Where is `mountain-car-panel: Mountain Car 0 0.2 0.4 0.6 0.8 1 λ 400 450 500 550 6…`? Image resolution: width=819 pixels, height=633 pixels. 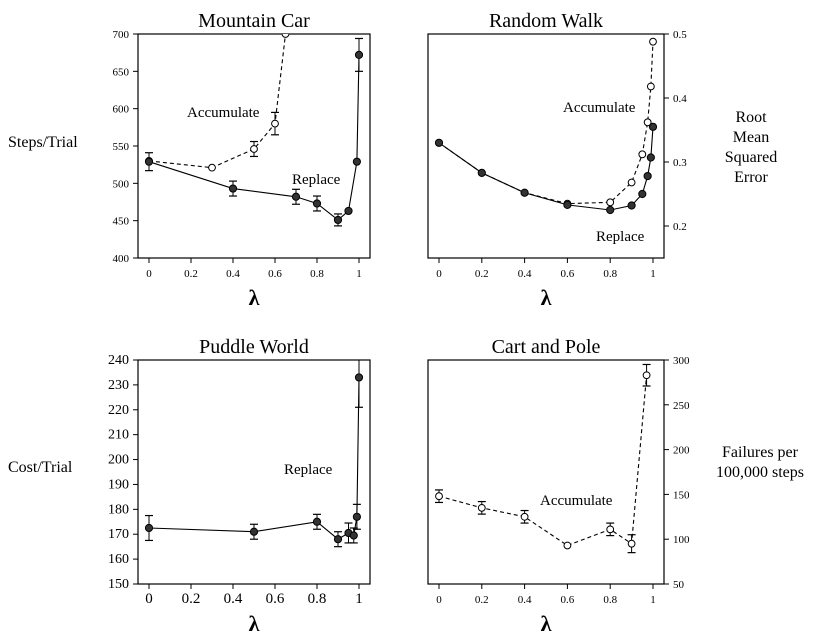
mountain-car-panel: Mountain Car 0 0.2 0.4 0.6 0.8 1 λ 400 450 500 550 6… is located at coordinates (242, 160).